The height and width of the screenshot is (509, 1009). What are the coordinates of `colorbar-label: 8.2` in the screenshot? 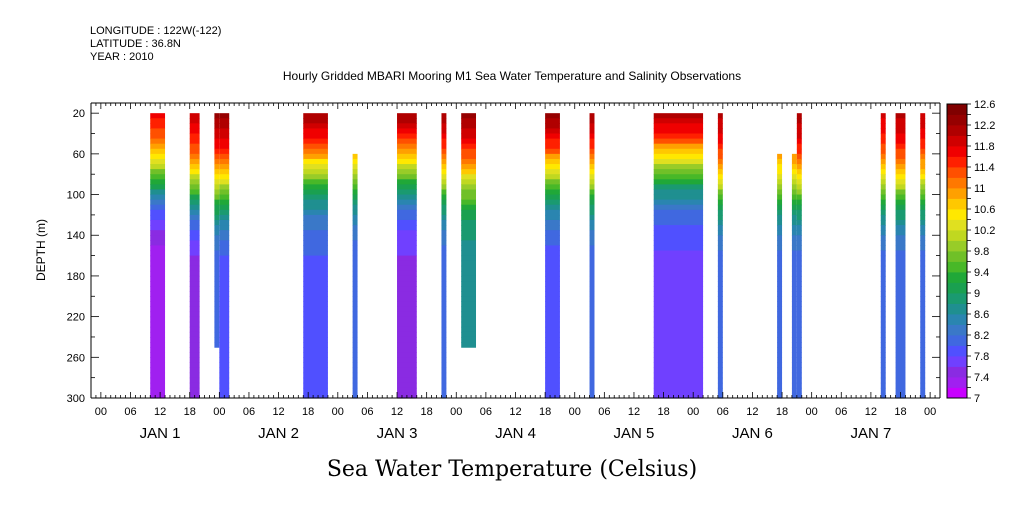 It's located at (981, 336).